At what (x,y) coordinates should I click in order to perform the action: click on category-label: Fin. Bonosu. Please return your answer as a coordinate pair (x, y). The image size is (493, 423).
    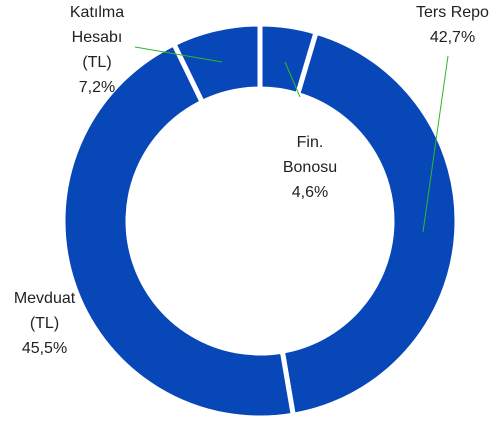
    Looking at the image, I should click on (310, 155).